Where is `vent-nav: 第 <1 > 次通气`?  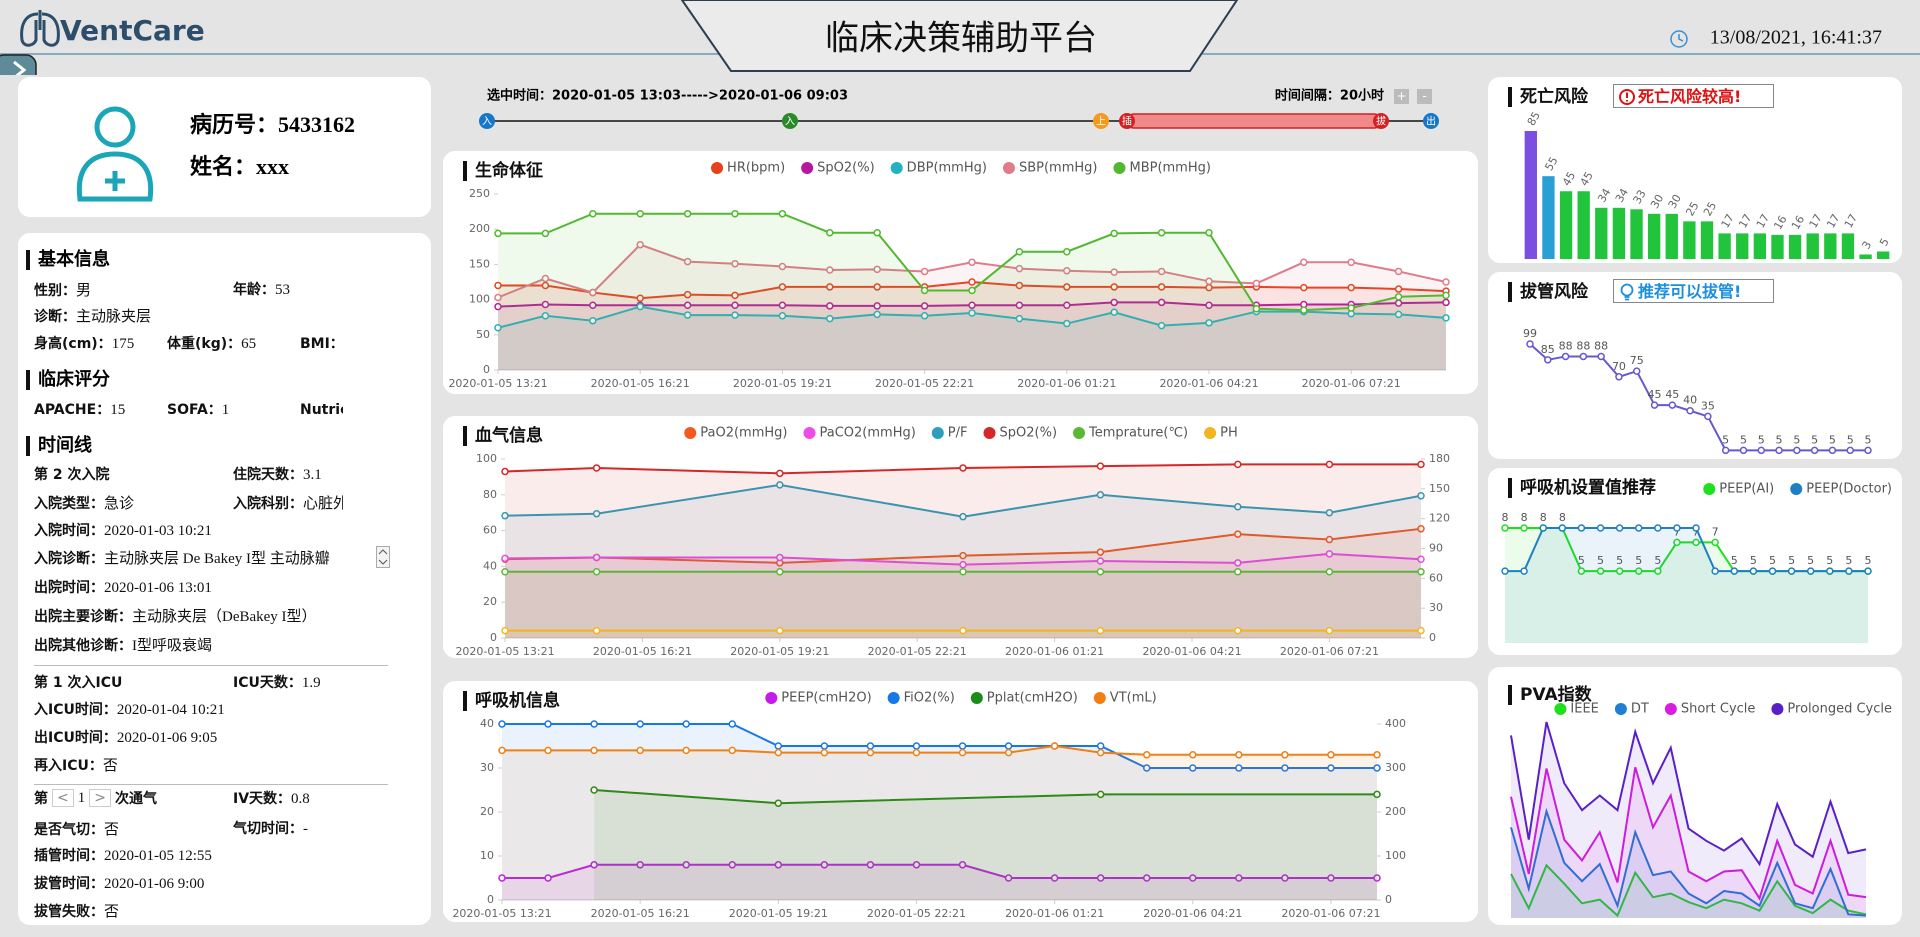 vent-nav: 第 <1 > 次通气 is located at coordinates (95, 798).